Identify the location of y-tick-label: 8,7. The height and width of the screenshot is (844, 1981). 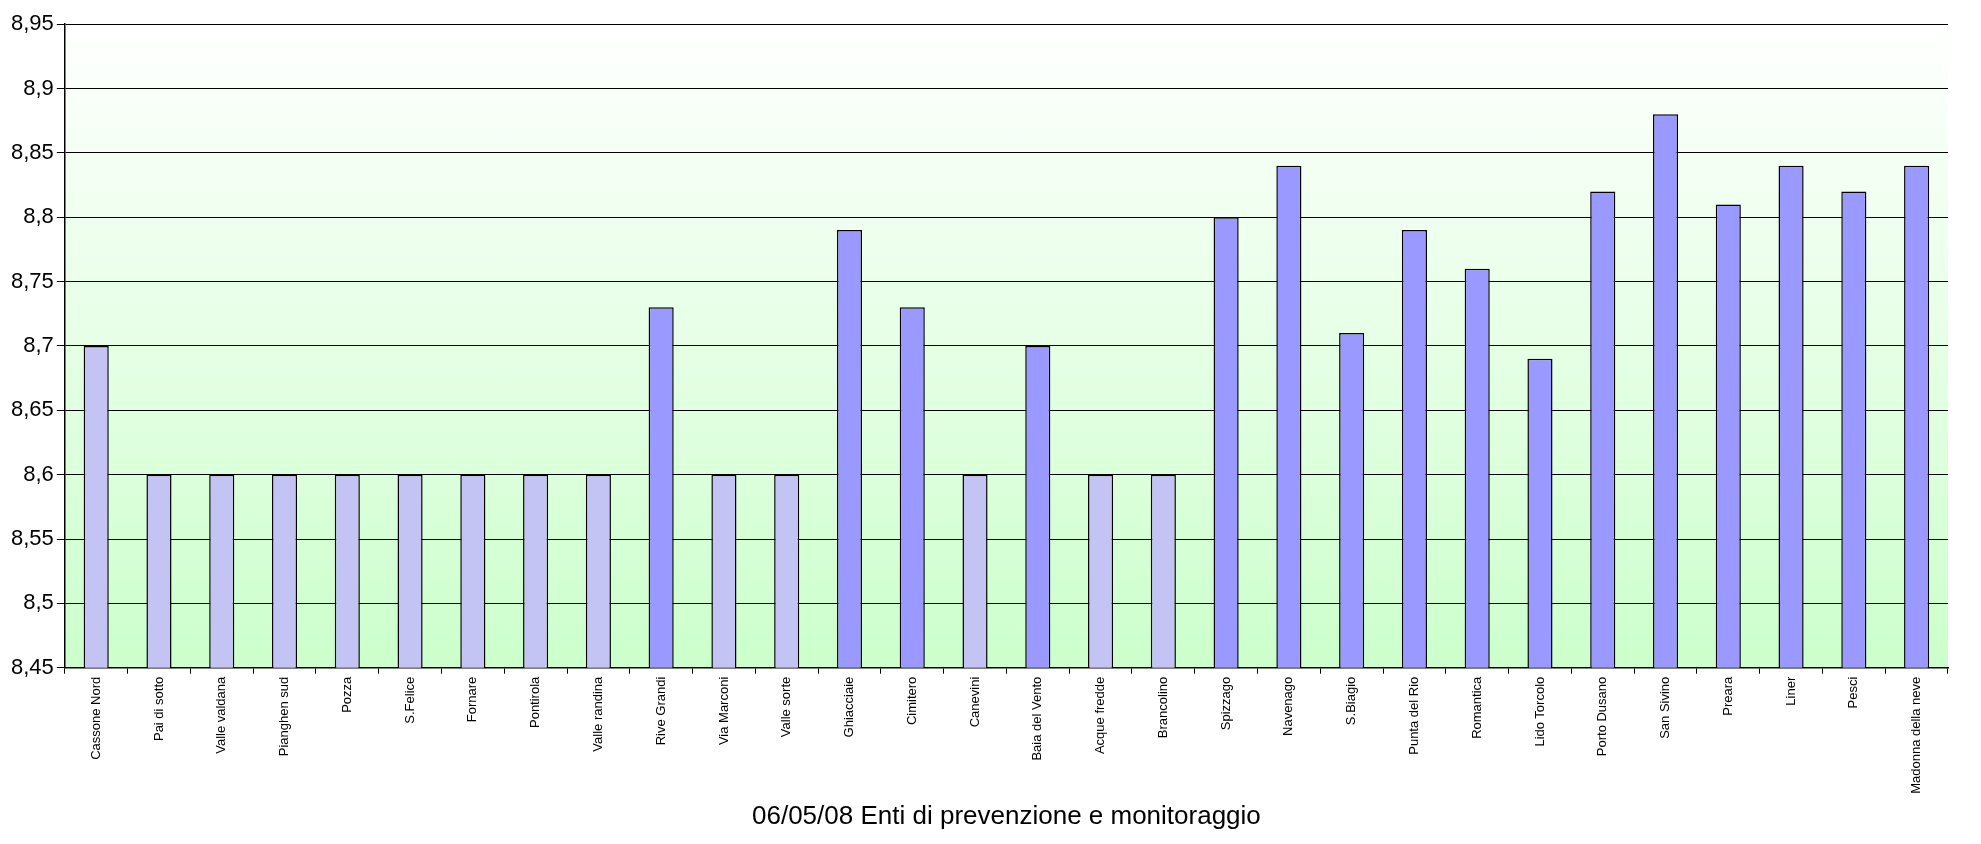
(38, 345).